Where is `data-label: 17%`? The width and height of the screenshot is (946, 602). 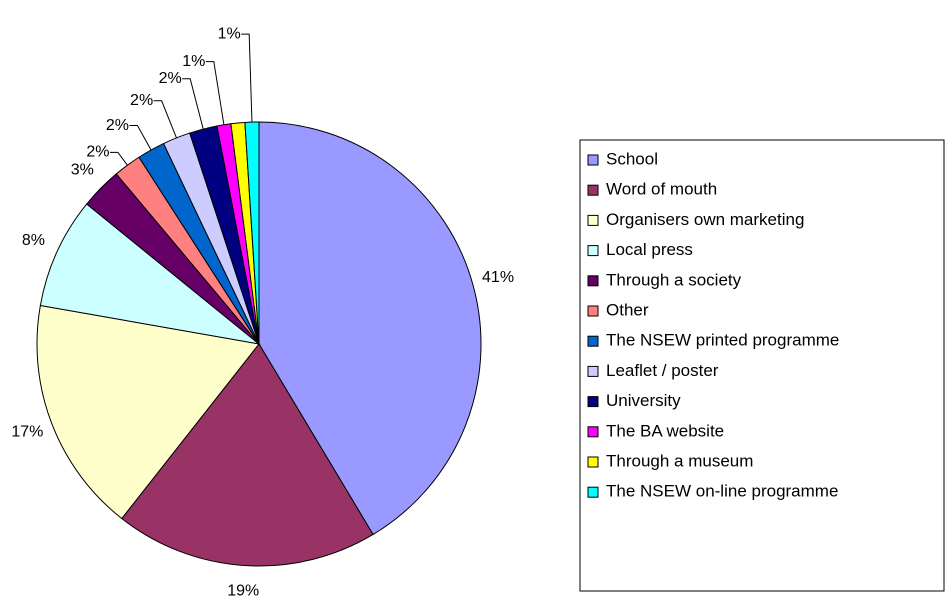
data-label: 17% is located at coordinates (27, 432).